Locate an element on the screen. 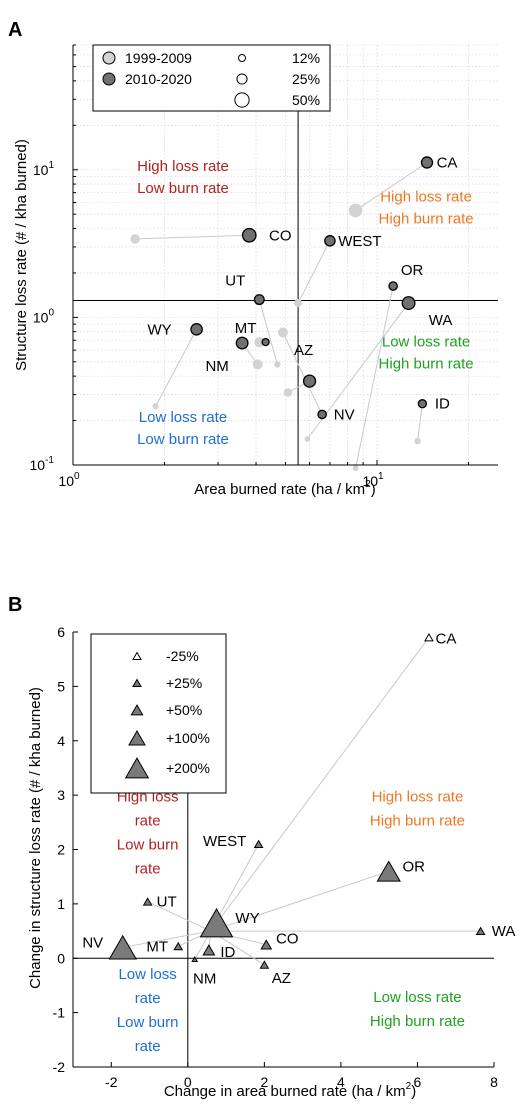 This screenshot has width=520, height=1111. quadrant-label-3-0: Low loss rate is located at coordinates (417, 997).